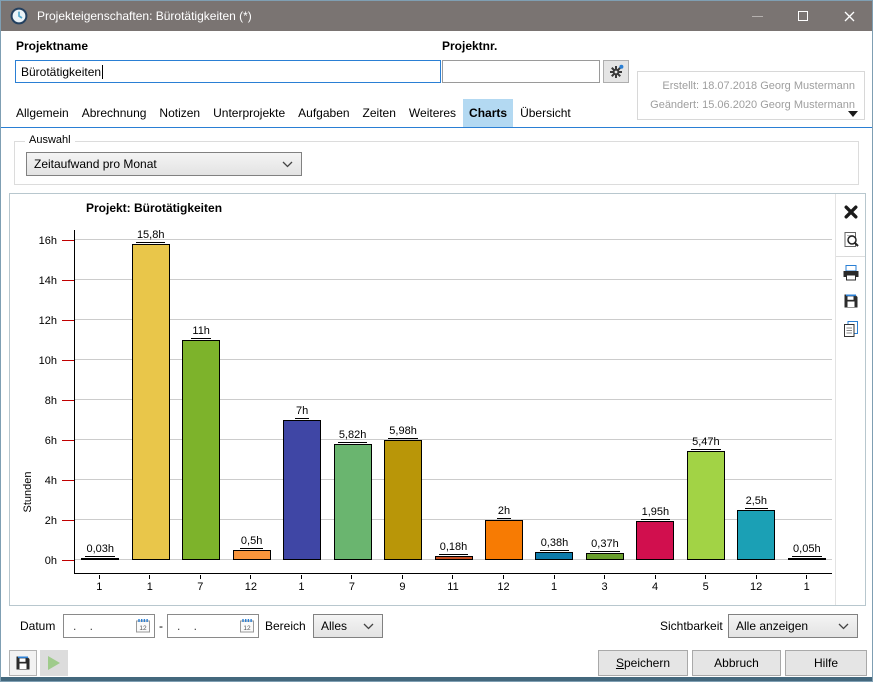 The height and width of the screenshot is (682, 873). Describe the element at coordinates (850, 399) in the screenshot. I see `chart-toolbar` at that location.